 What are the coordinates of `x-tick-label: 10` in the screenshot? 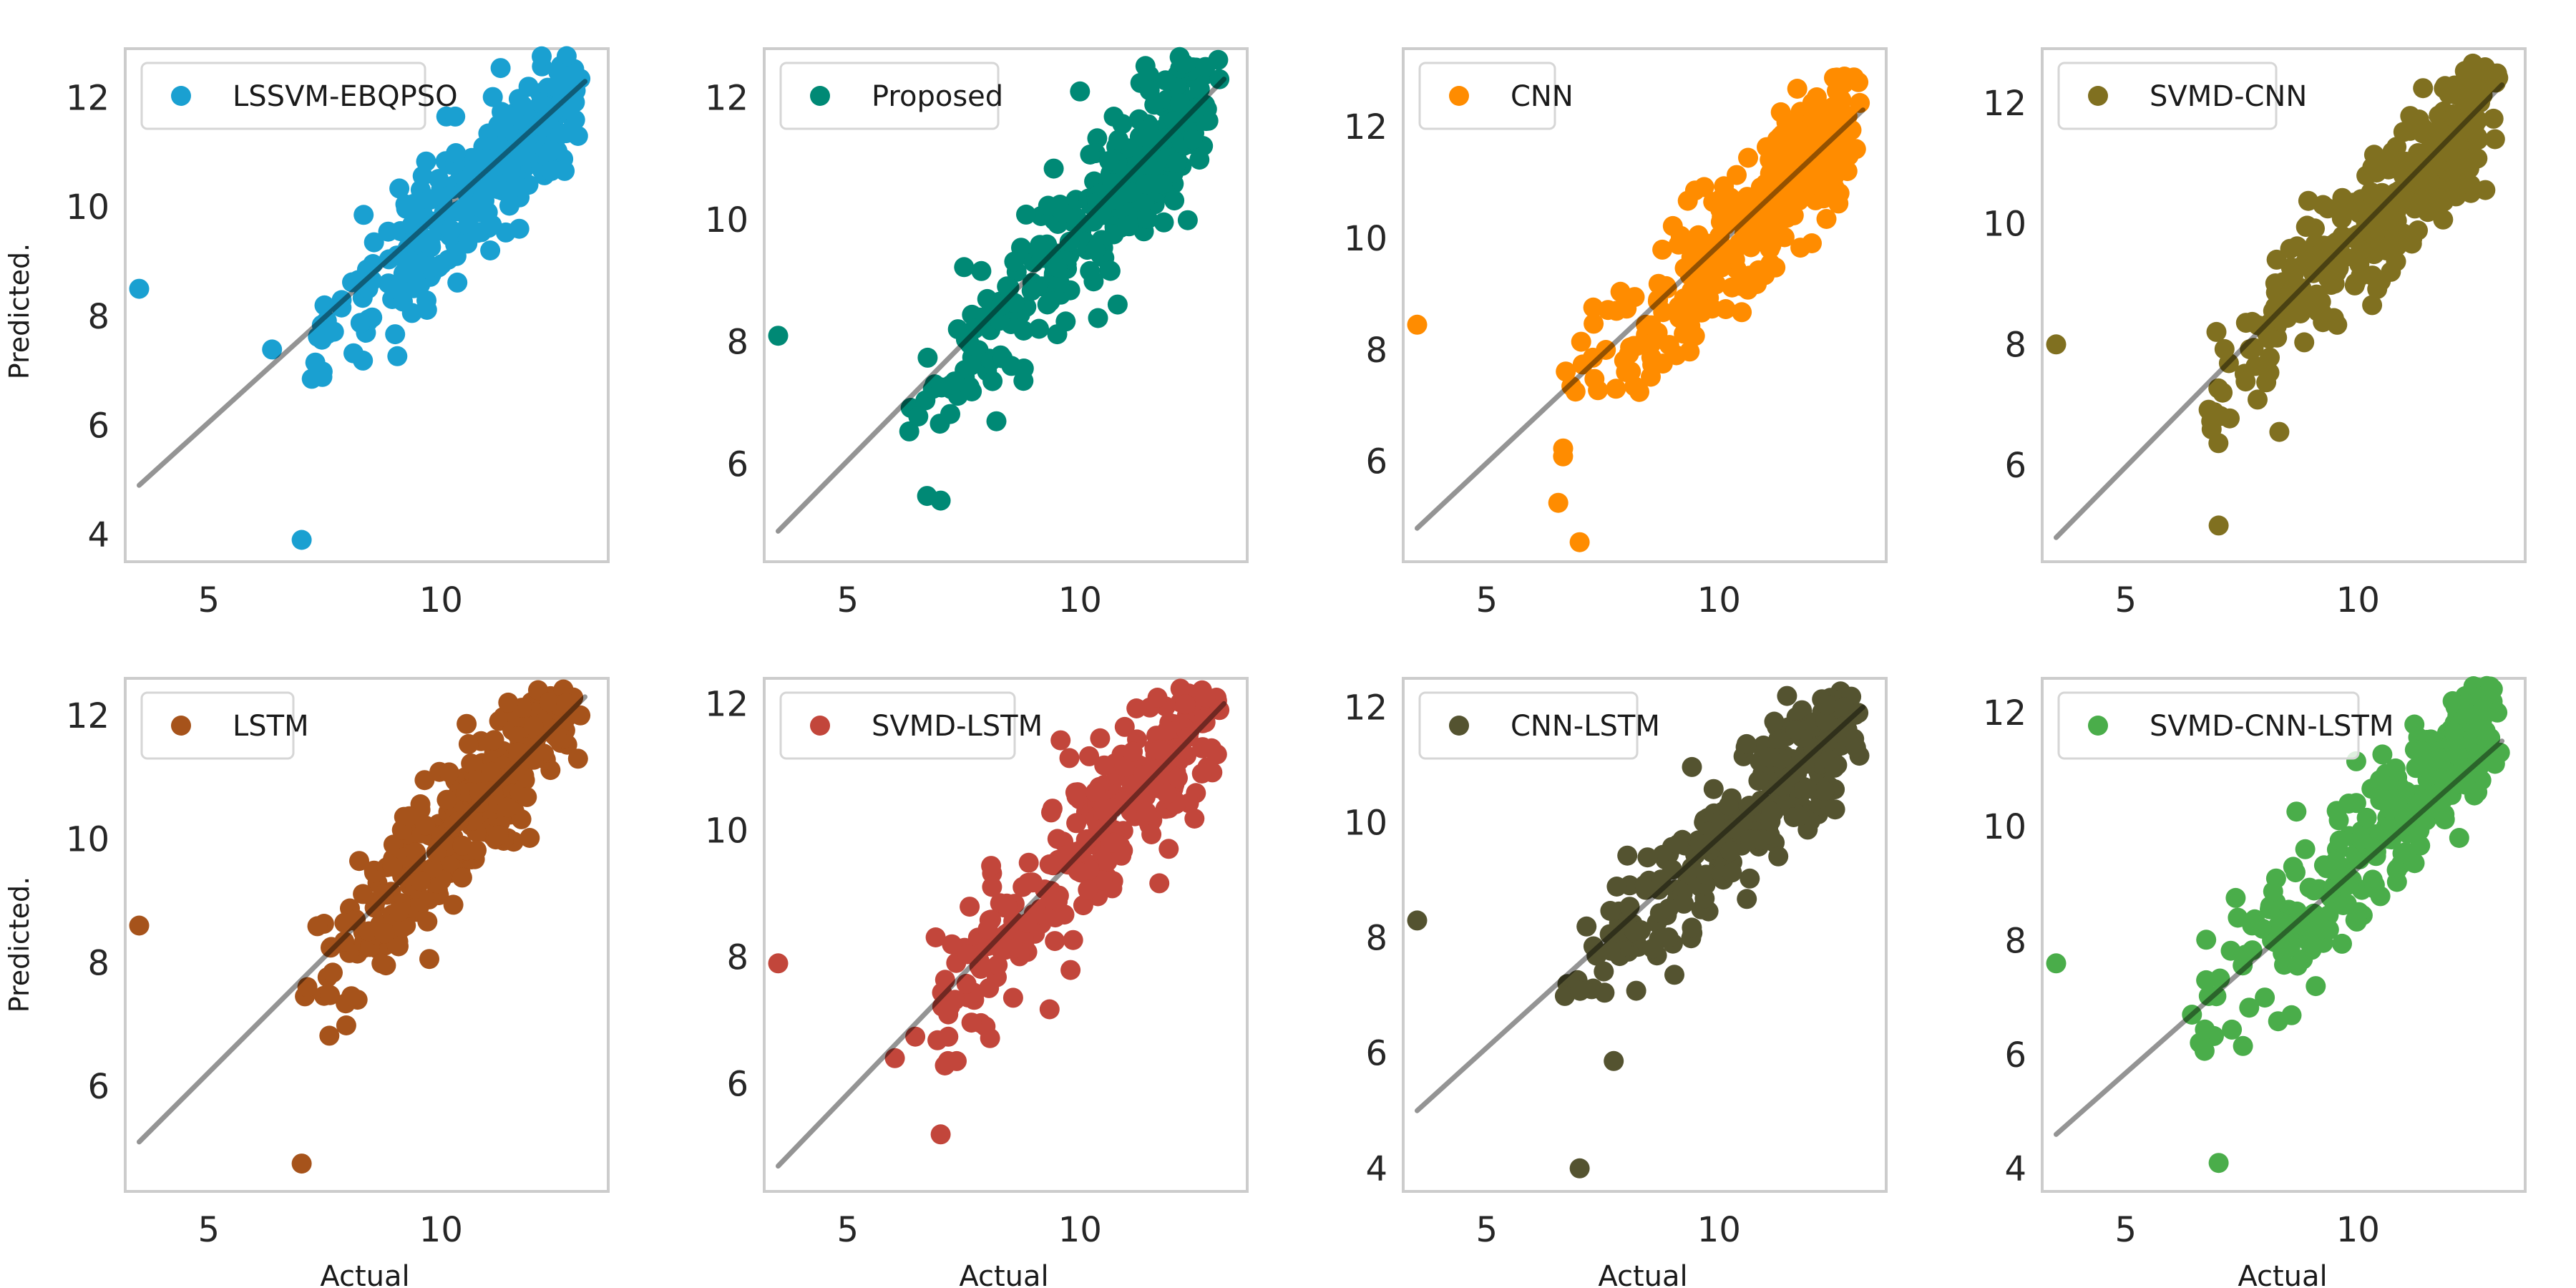 It's located at (441, 600).